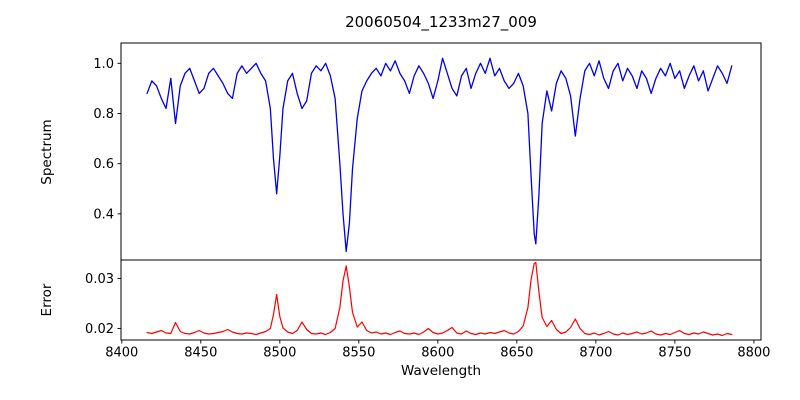 The image size is (800, 400). What do you see at coordinates (437, 353) in the screenshot?
I see `x-tick-label: 8600` at bounding box center [437, 353].